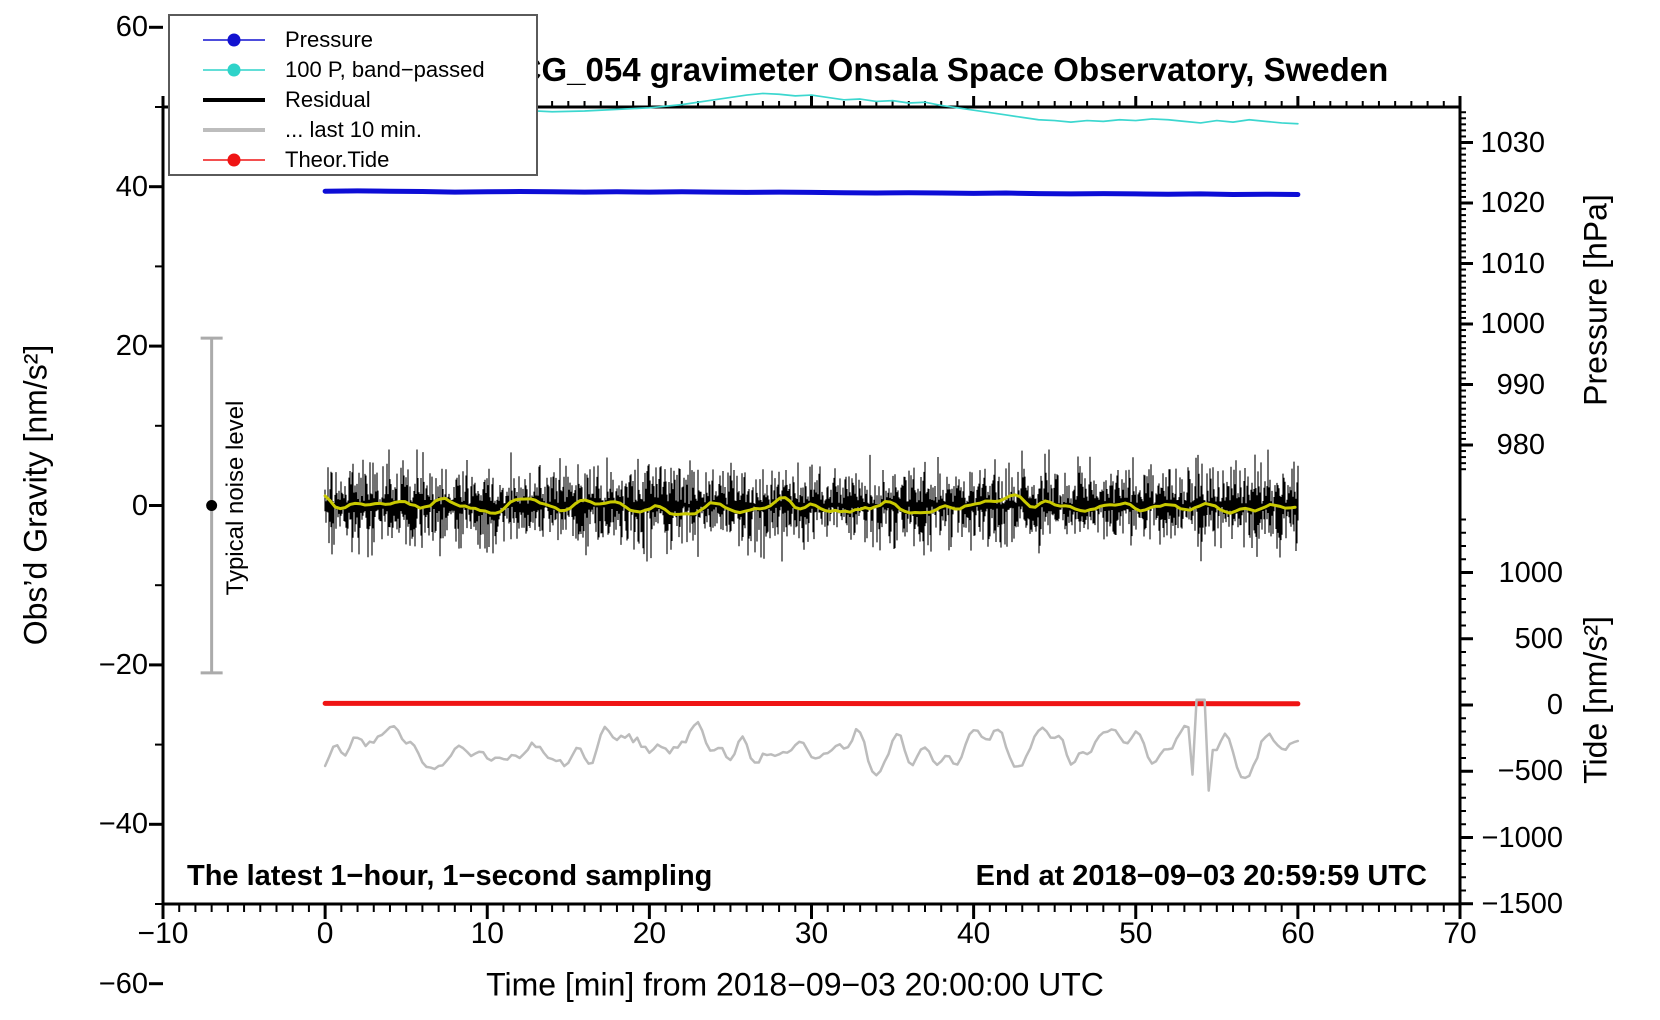 This screenshot has height=1020, width=1660. What do you see at coordinates (328, 99) in the screenshot?
I see `legend-label: Residual` at bounding box center [328, 99].